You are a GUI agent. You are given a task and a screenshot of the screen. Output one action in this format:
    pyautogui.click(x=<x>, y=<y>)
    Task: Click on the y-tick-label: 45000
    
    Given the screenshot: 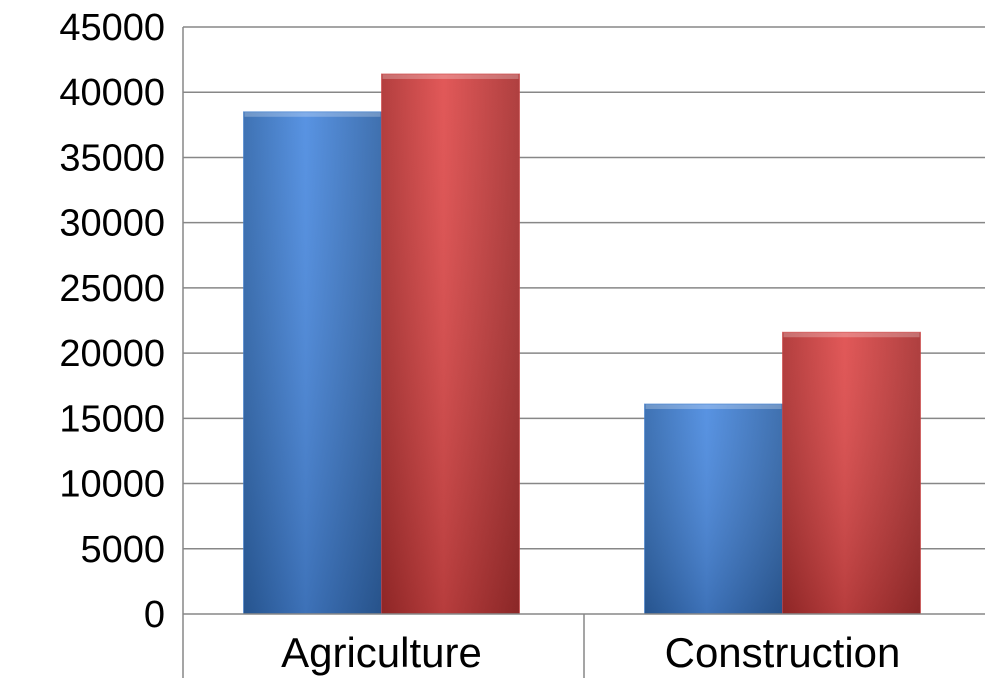 What is the action you would take?
    pyautogui.click(x=112, y=28)
    